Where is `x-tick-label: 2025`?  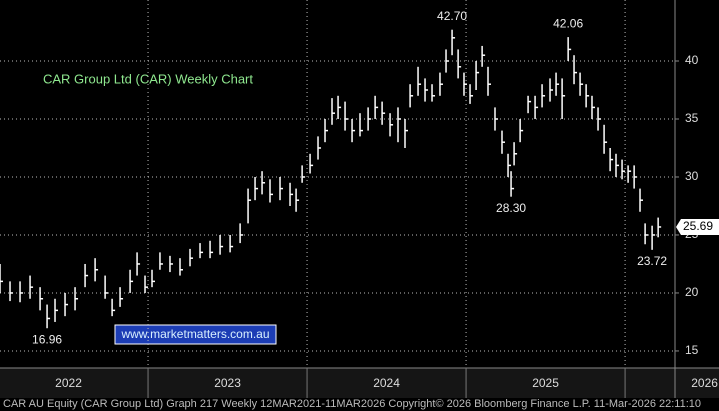
x-tick-label: 2025 is located at coordinates (545, 383).